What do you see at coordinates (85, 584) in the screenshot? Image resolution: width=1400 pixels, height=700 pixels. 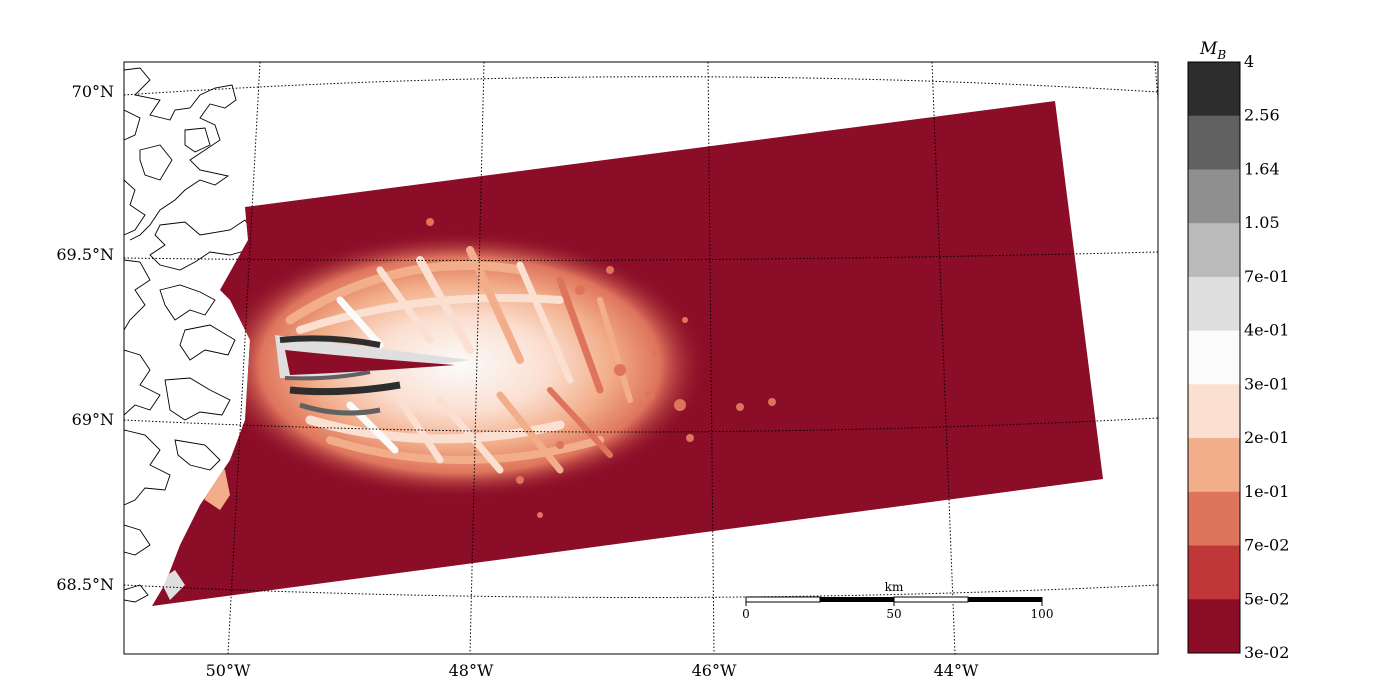 I see `lat-label-68-5n: 68.5°N` at bounding box center [85, 584].